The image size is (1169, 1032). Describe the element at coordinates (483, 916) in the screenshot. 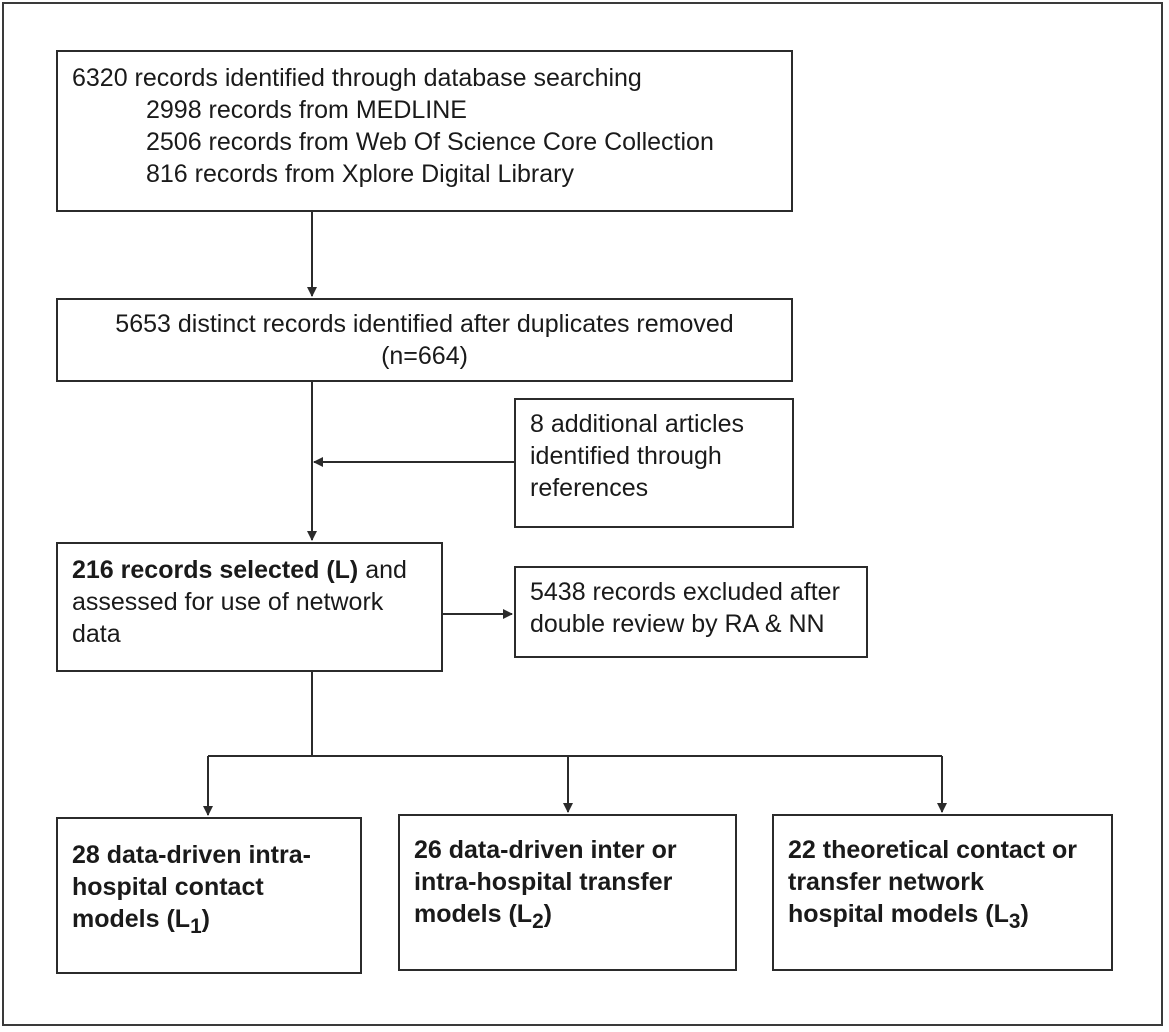

I see `category-2-line-3: models (L2)` at that location.